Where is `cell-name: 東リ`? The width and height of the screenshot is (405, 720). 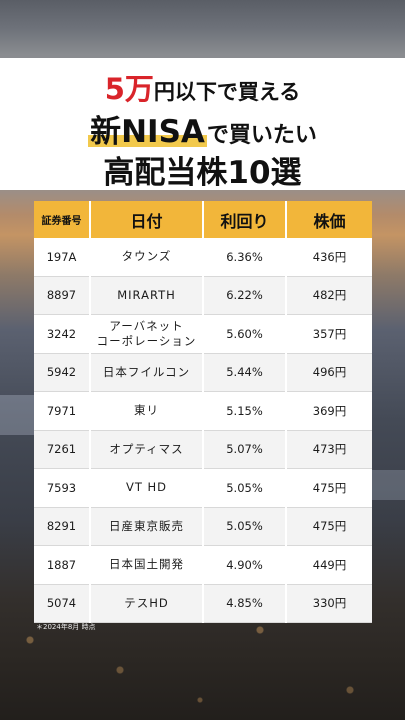
cell-name: 東リ is located at coordinates (147, 411).